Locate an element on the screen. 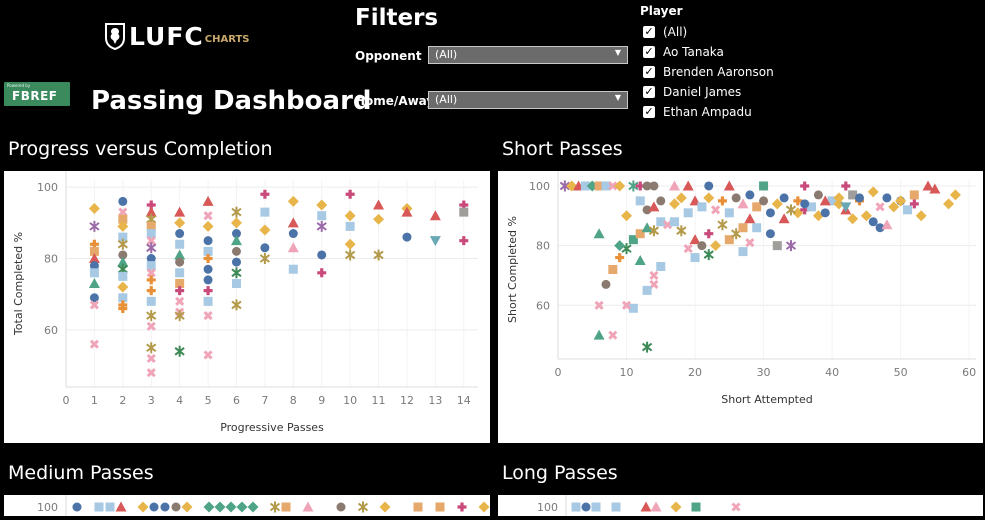 The height and width of the screenshot is (520, 985). player-option-all: ✓ (All) is located at coordinates (665, 31).